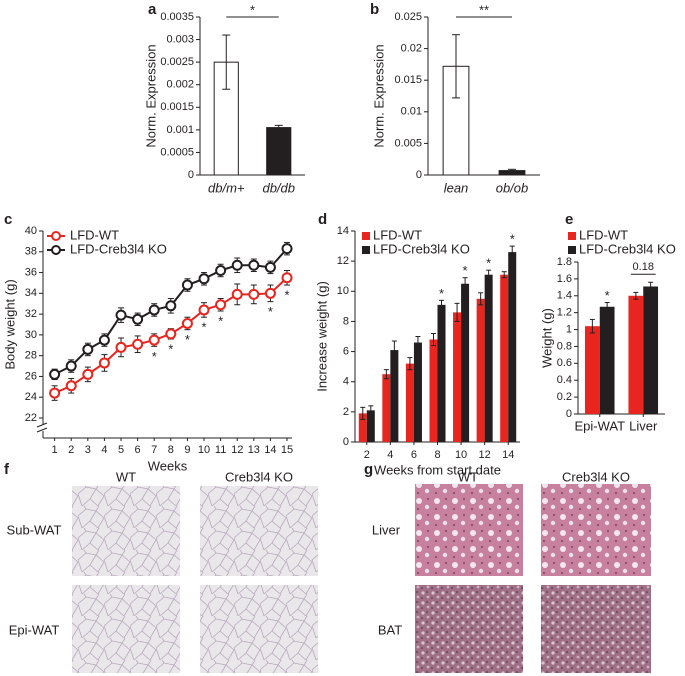 The width and height of the screenshot is (685, 676). I want to click on x-tick-label: 10, so click(461, 455).